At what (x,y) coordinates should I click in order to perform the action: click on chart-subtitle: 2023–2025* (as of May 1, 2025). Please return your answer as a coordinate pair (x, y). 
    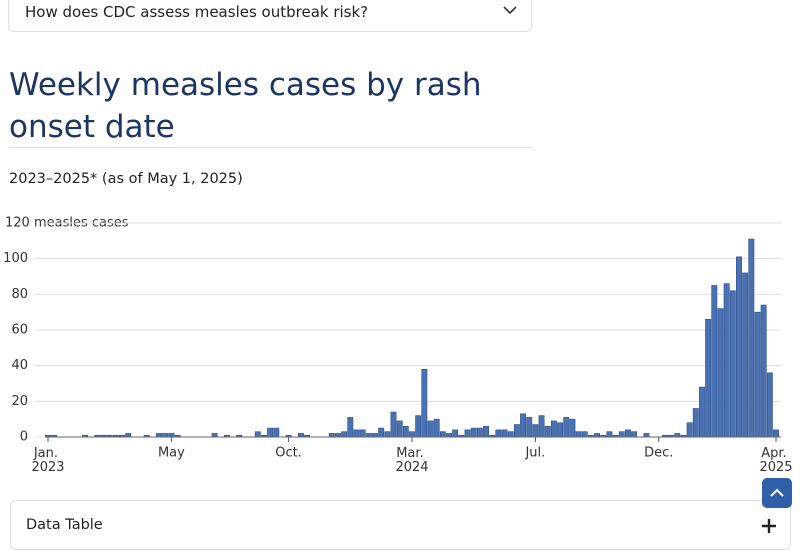
    Looking at the image, I should click on (126, 179).